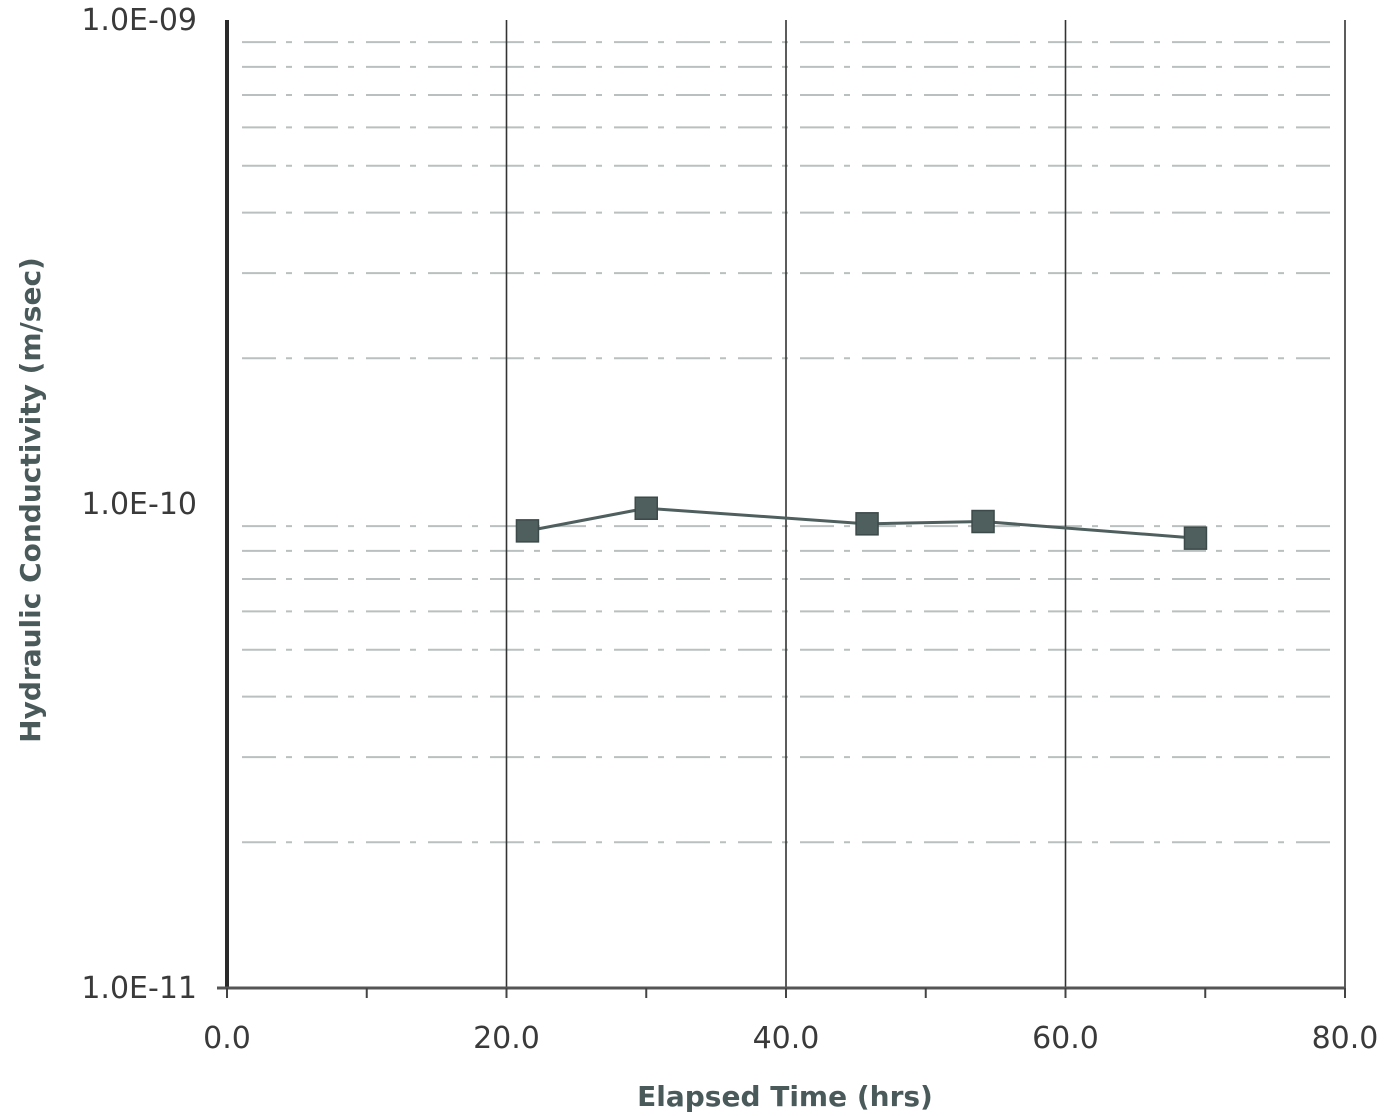 Image resolution: width=1398 pixels, height=1116 pixels. What do you see at coordinates (30, 500) in the screenshot?
I see `y-axis-title: Hydraulic Conductivity (m/sec)` at bounding box center [30, 500].